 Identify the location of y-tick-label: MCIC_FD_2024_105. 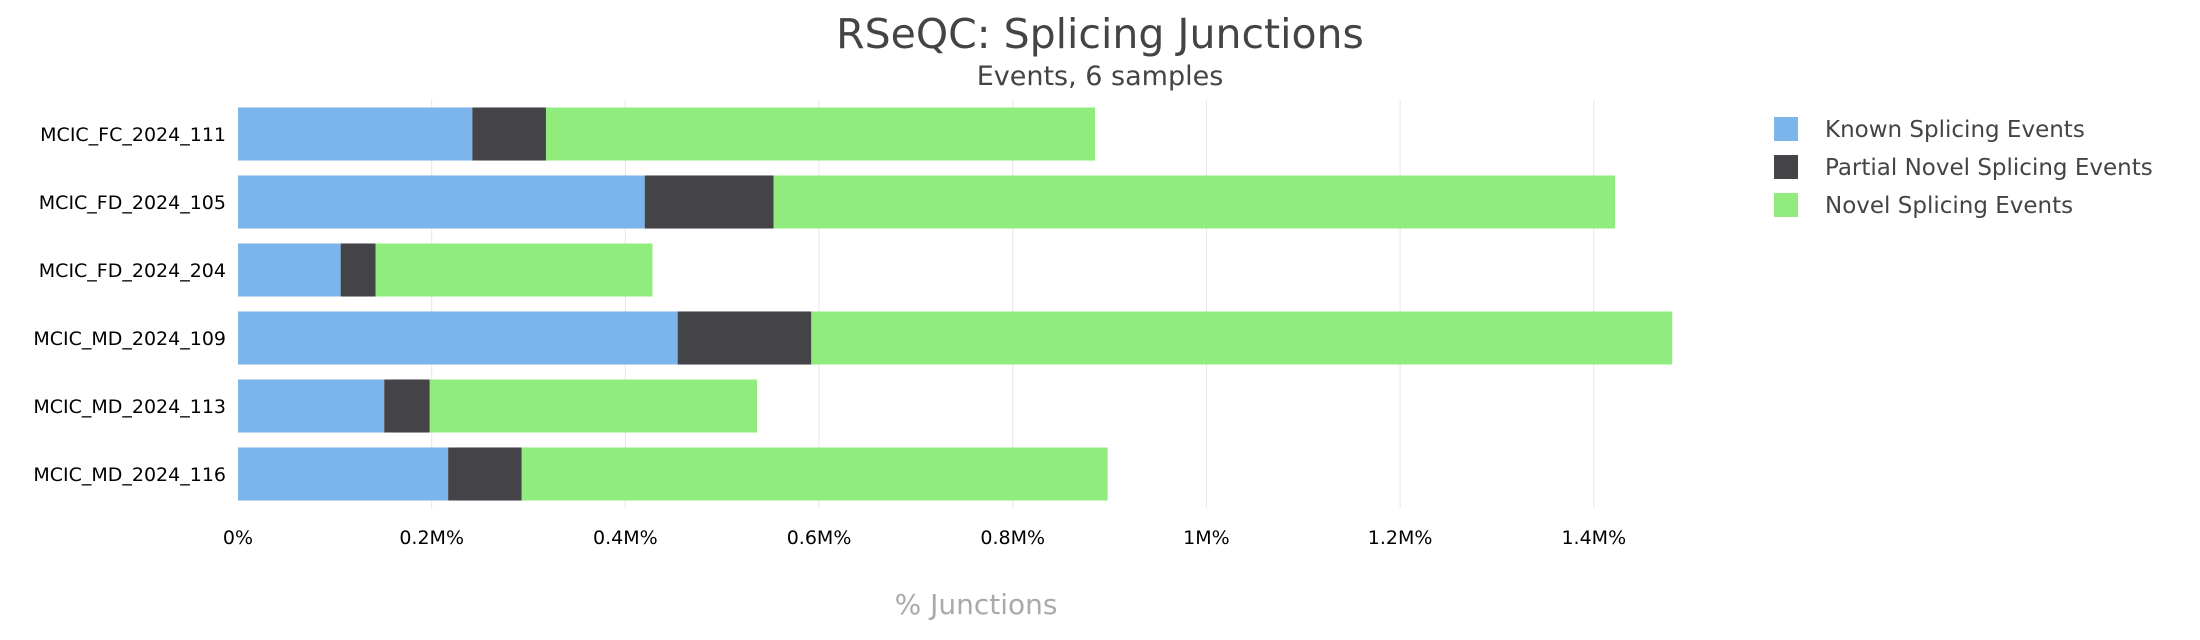
(132, 203).